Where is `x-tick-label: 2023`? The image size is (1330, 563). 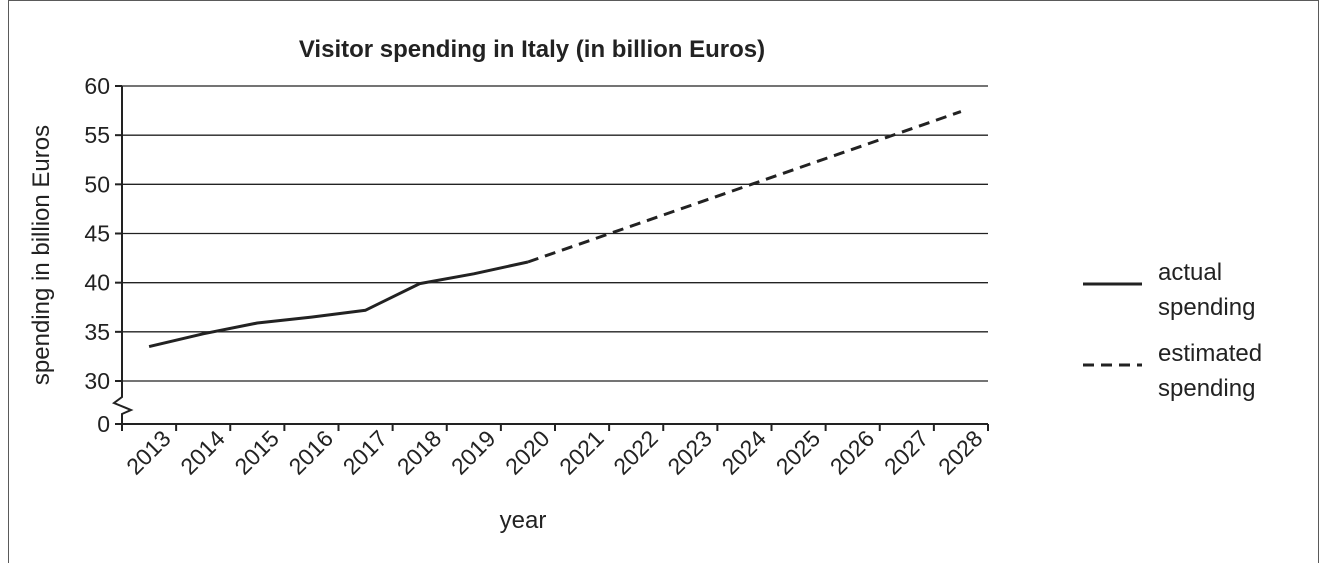 x-tick-label: 2023 is located at coordinates (689, 452).